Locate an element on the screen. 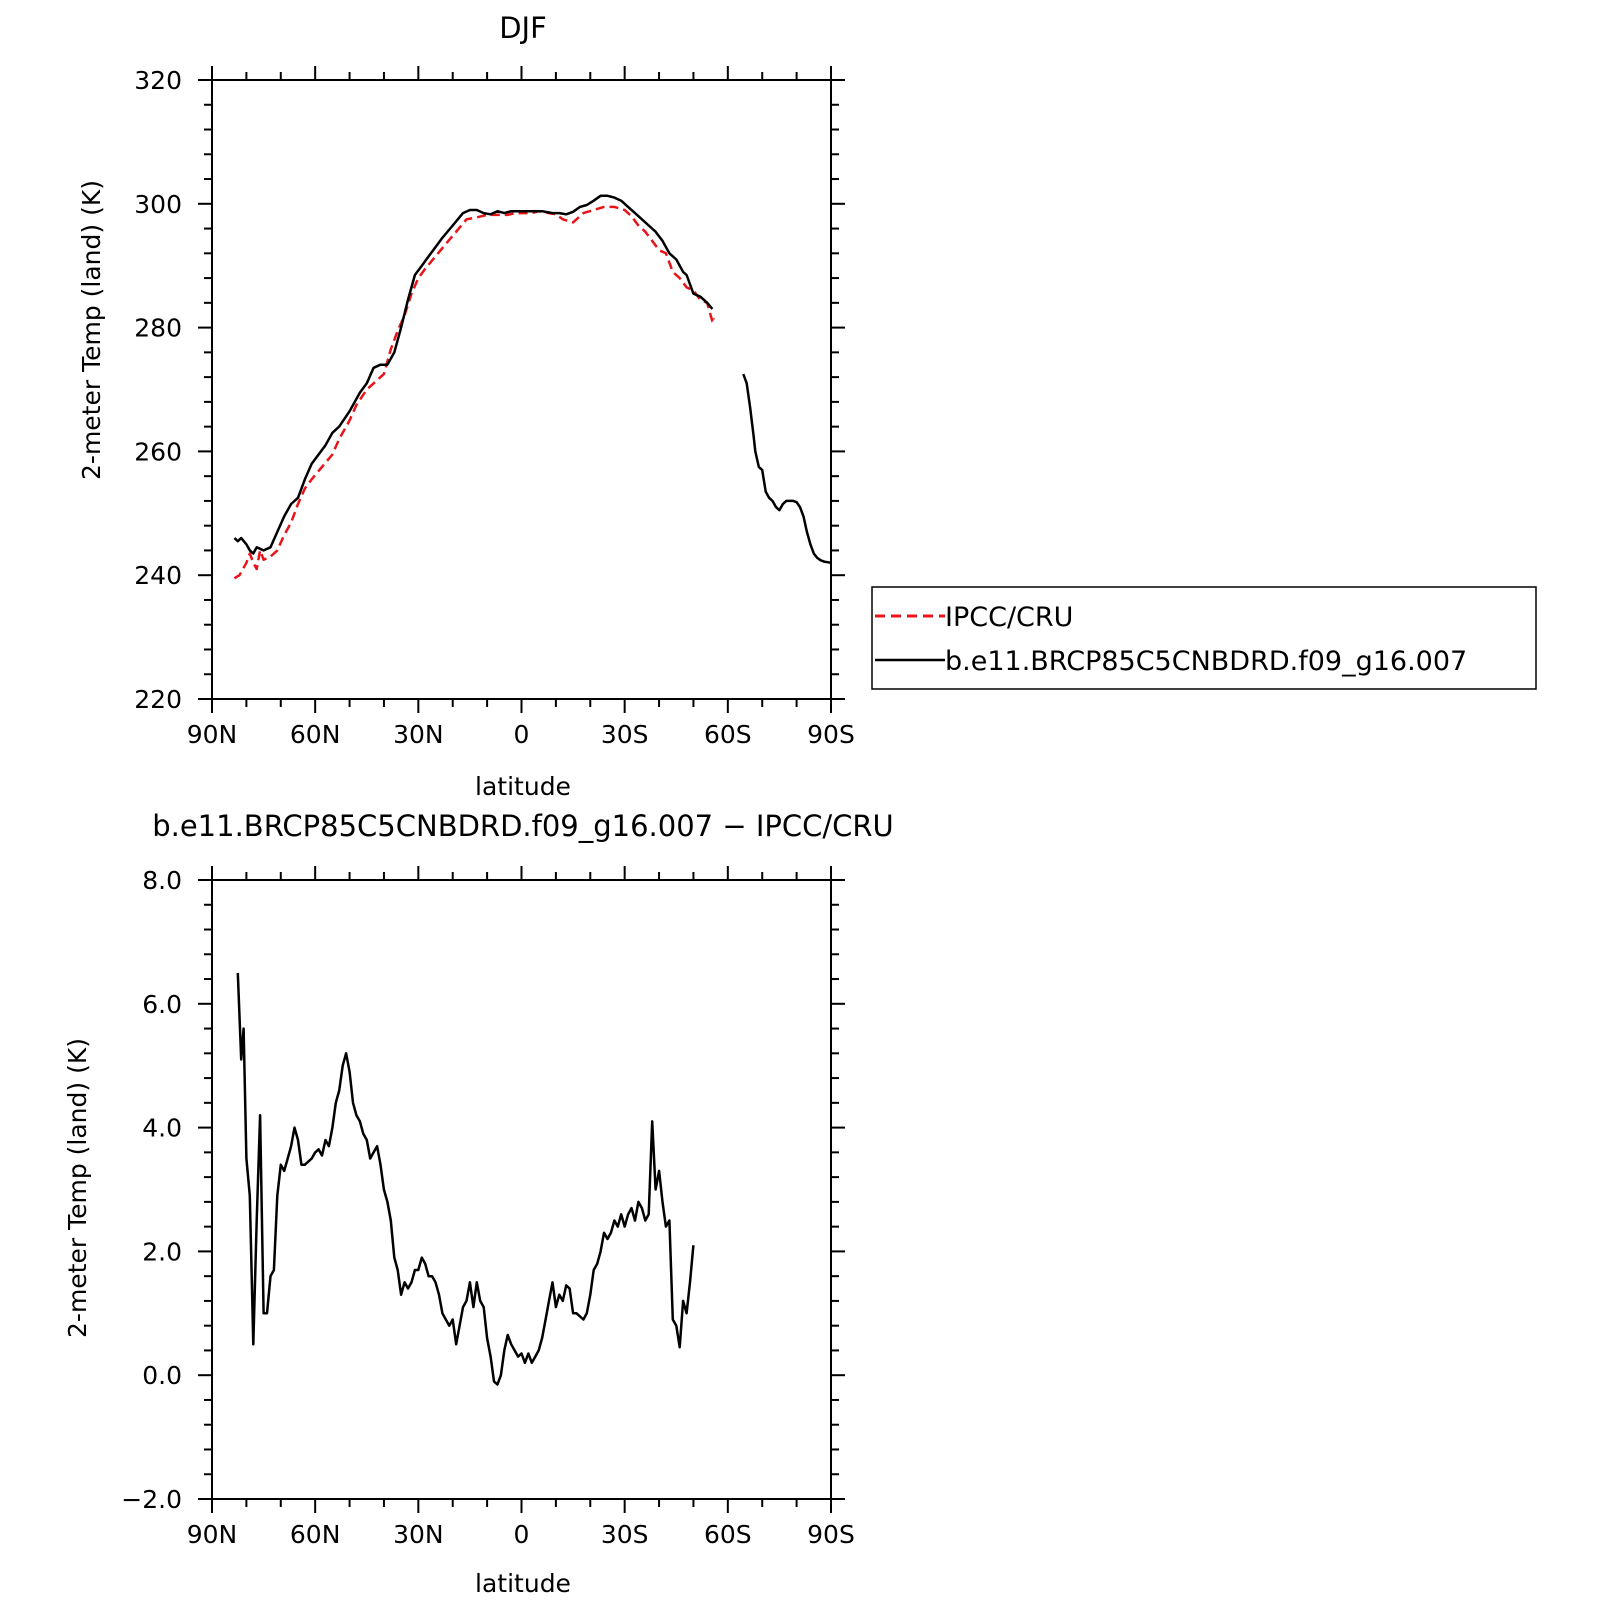 This screenshot has width=1603, height=1603. y-tick-label: −2.0 is located at coordinates (151, 1499).